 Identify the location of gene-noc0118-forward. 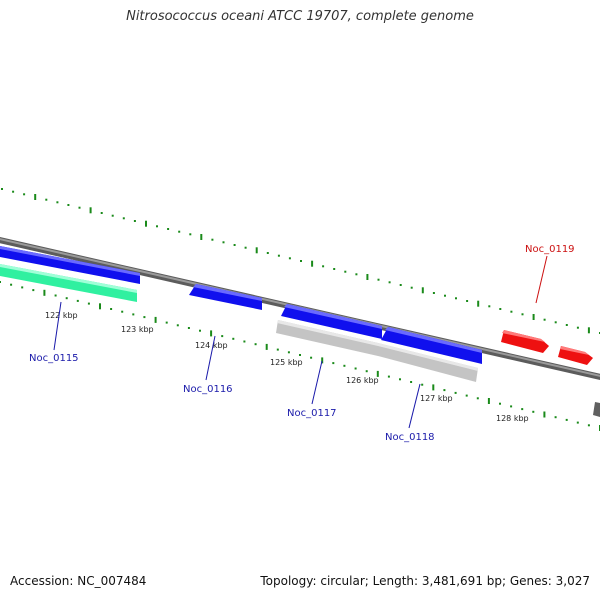
(431, 345).